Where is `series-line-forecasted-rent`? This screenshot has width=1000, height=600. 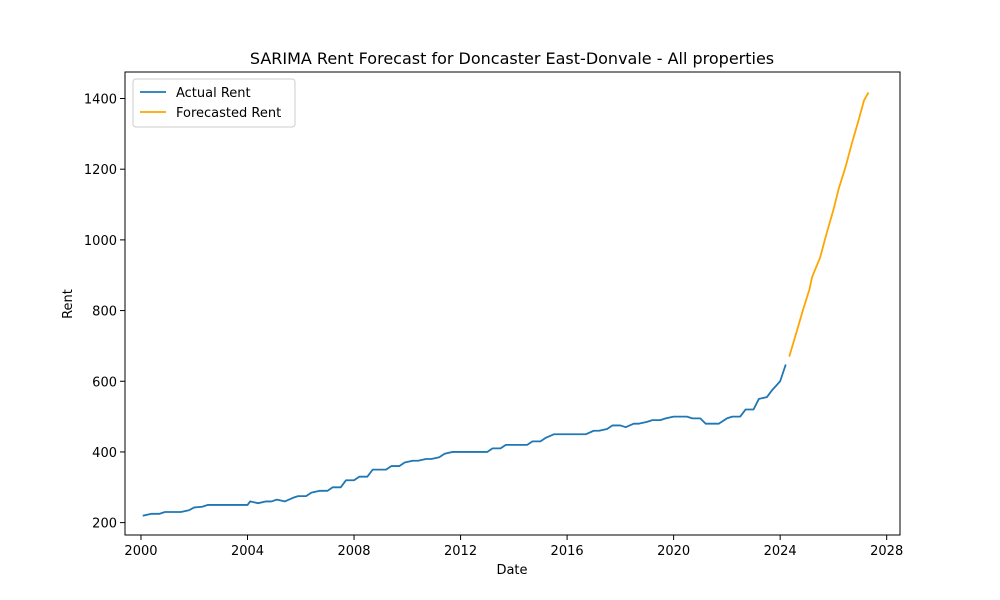
series-line-forecasted-rent is located at coordinates (829, 224).